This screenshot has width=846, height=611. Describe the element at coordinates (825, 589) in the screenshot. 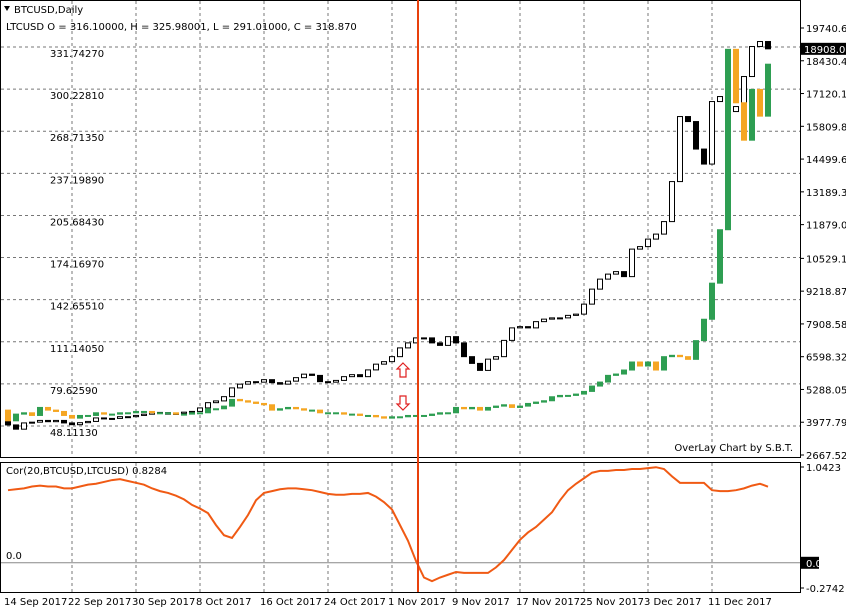

I see `y-tick-label: -0.2742` at that location.